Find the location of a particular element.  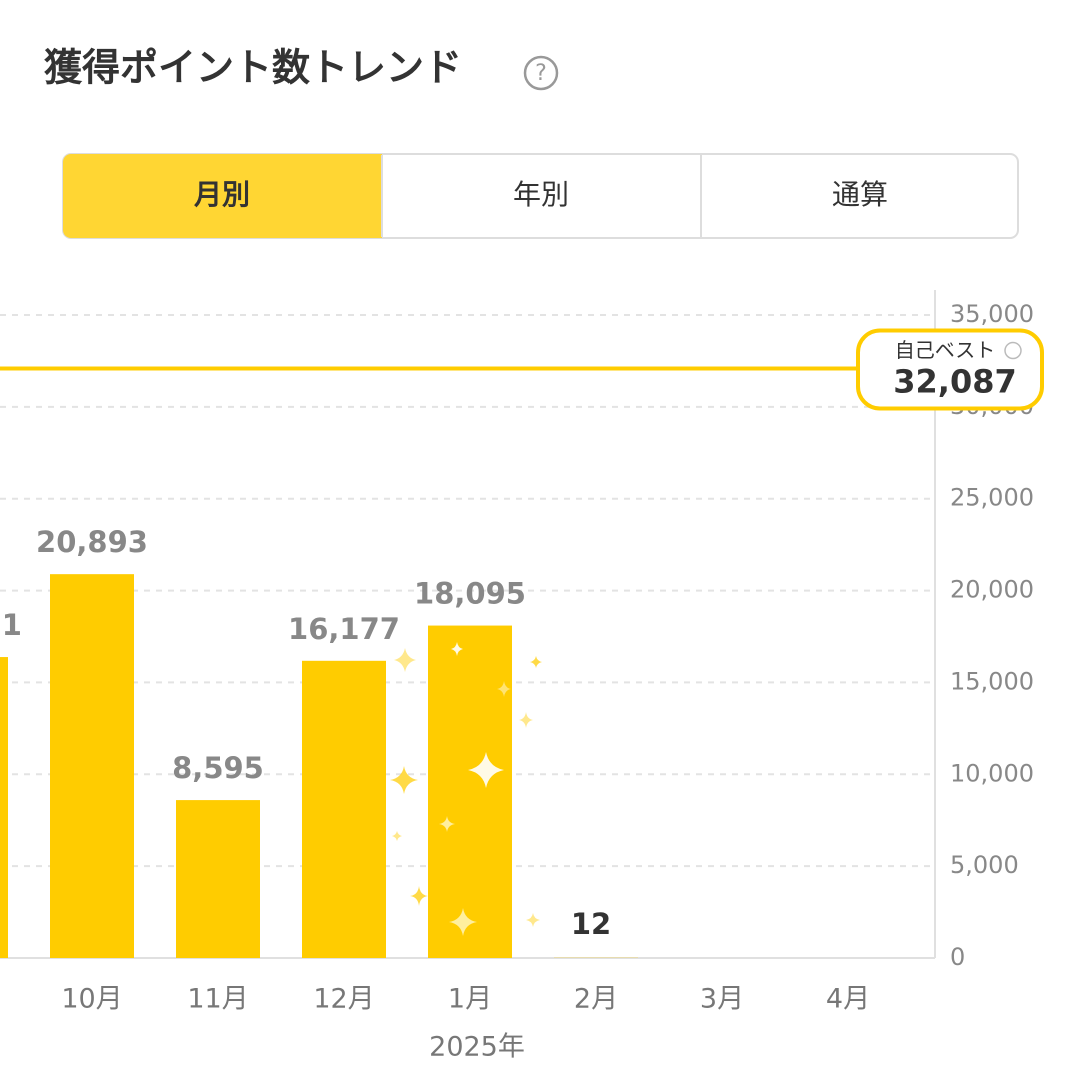

x-tick-label: 2月 is located at coordinates (596, 999).